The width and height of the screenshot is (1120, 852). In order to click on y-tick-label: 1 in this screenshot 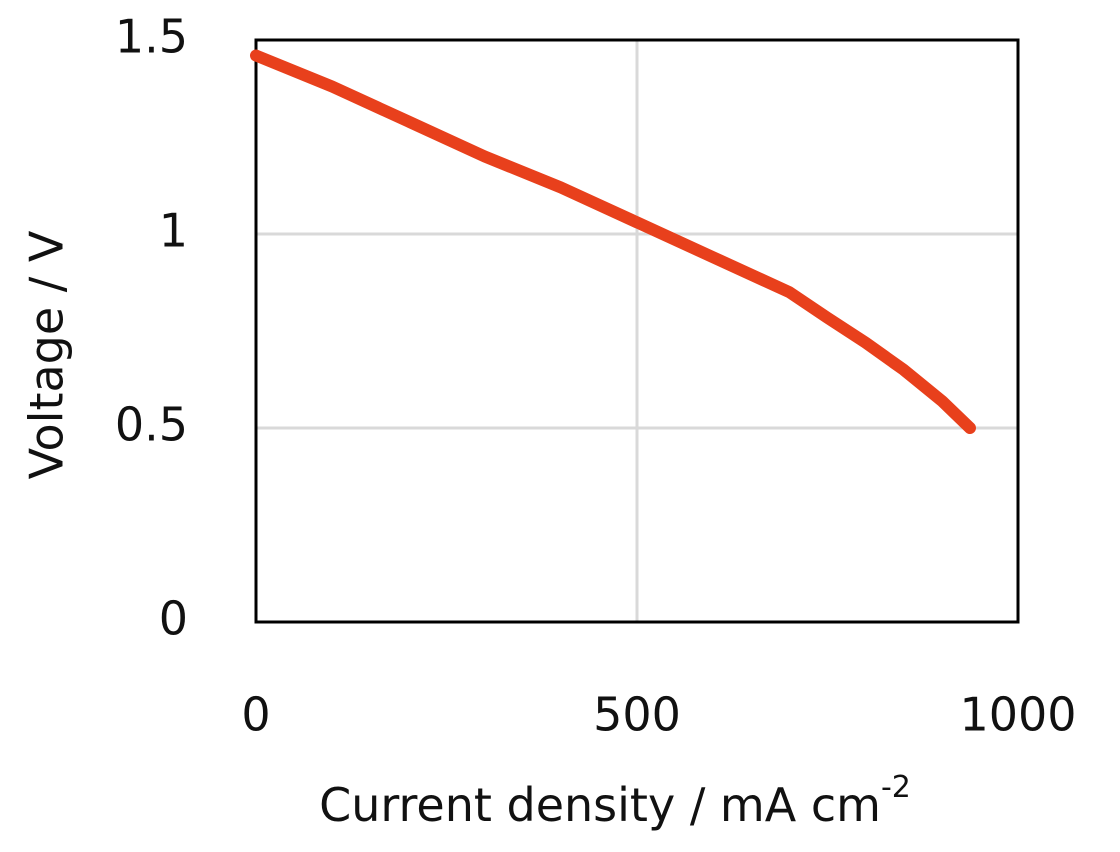, I will do `click(173, 231)`.